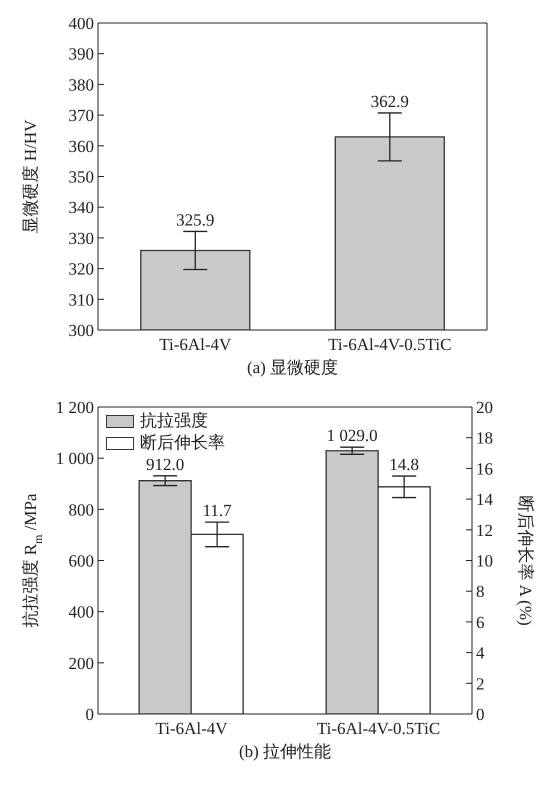 Image resolution: width=556 pixels, height=802 pixels. Describe the element at coordinates (90, 714) in the screenshot. I see `y-tick-label: 0` at that location.